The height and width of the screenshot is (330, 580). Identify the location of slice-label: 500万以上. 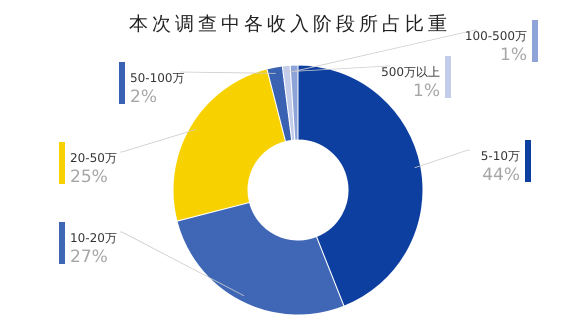
(410, 72).